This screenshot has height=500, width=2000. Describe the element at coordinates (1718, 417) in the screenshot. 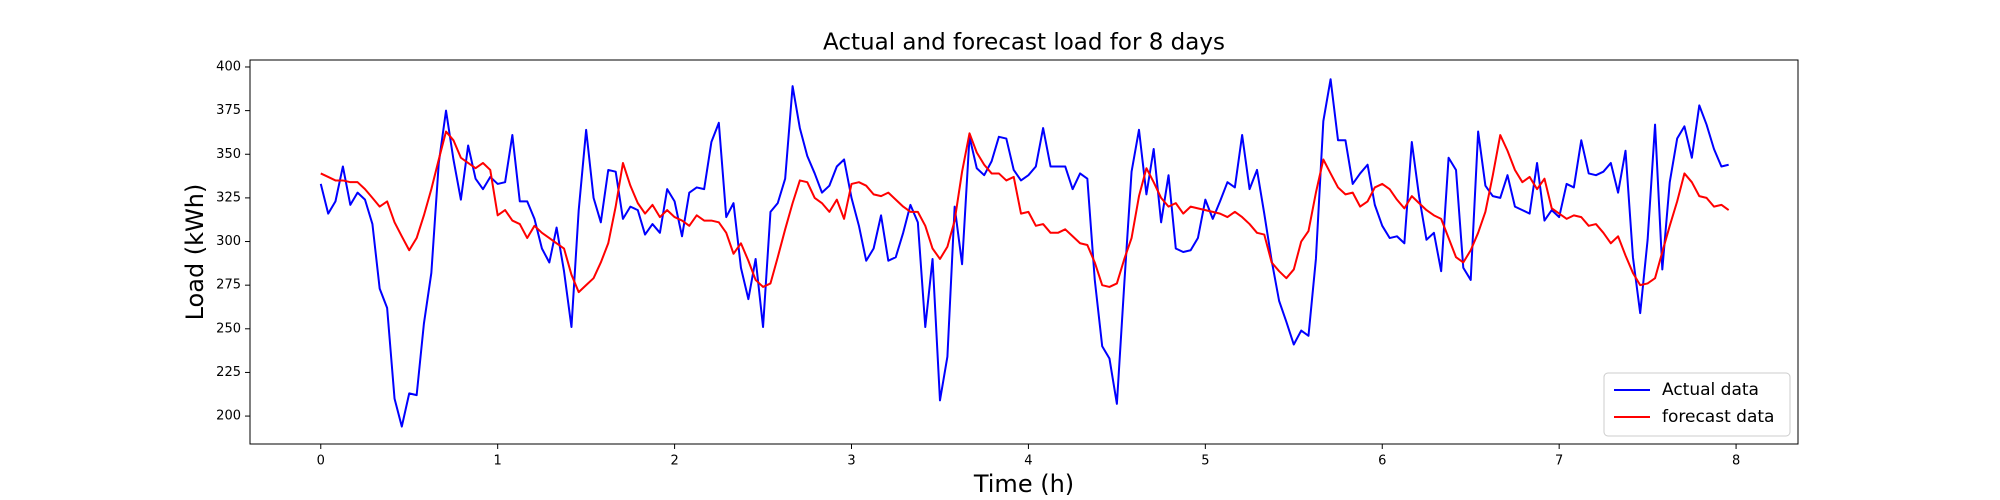

I see `legend-label: forecast data` at that location.